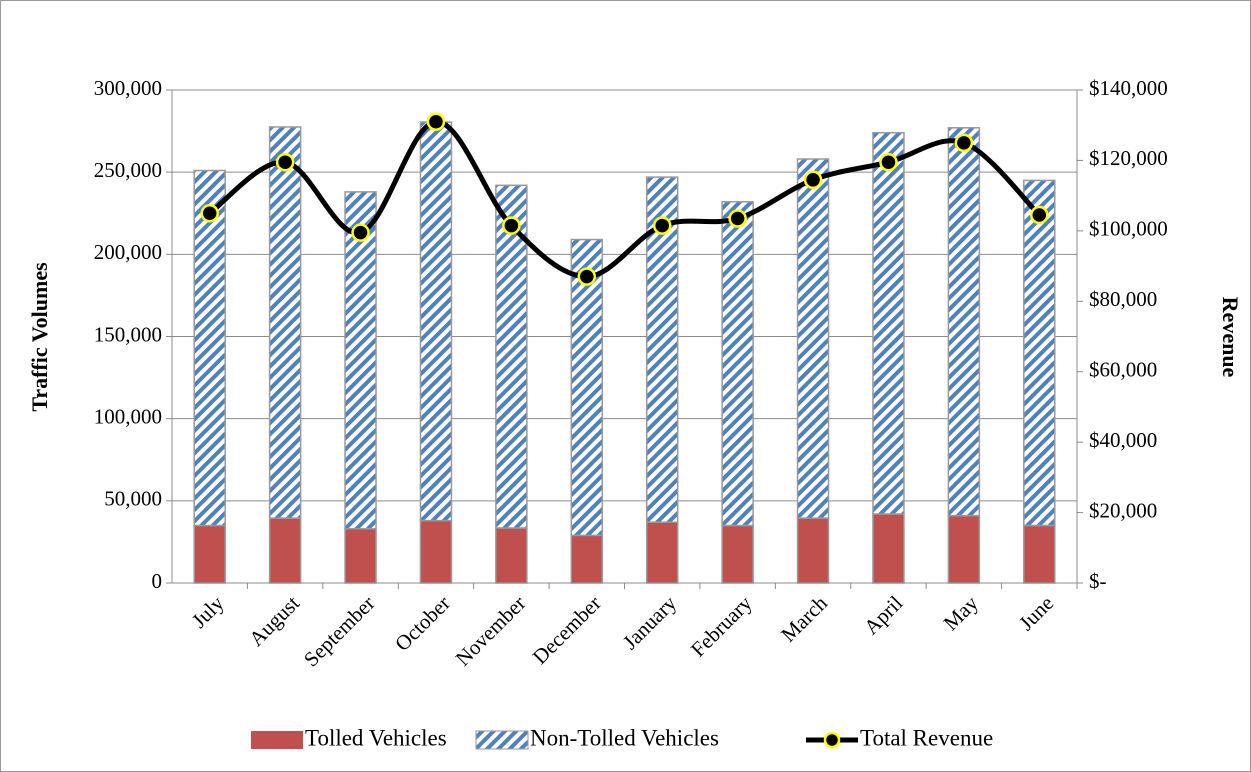 This screenshot has width=1251, height=772. I want to click on y-tick-label: 250,000, so click(128, 170).